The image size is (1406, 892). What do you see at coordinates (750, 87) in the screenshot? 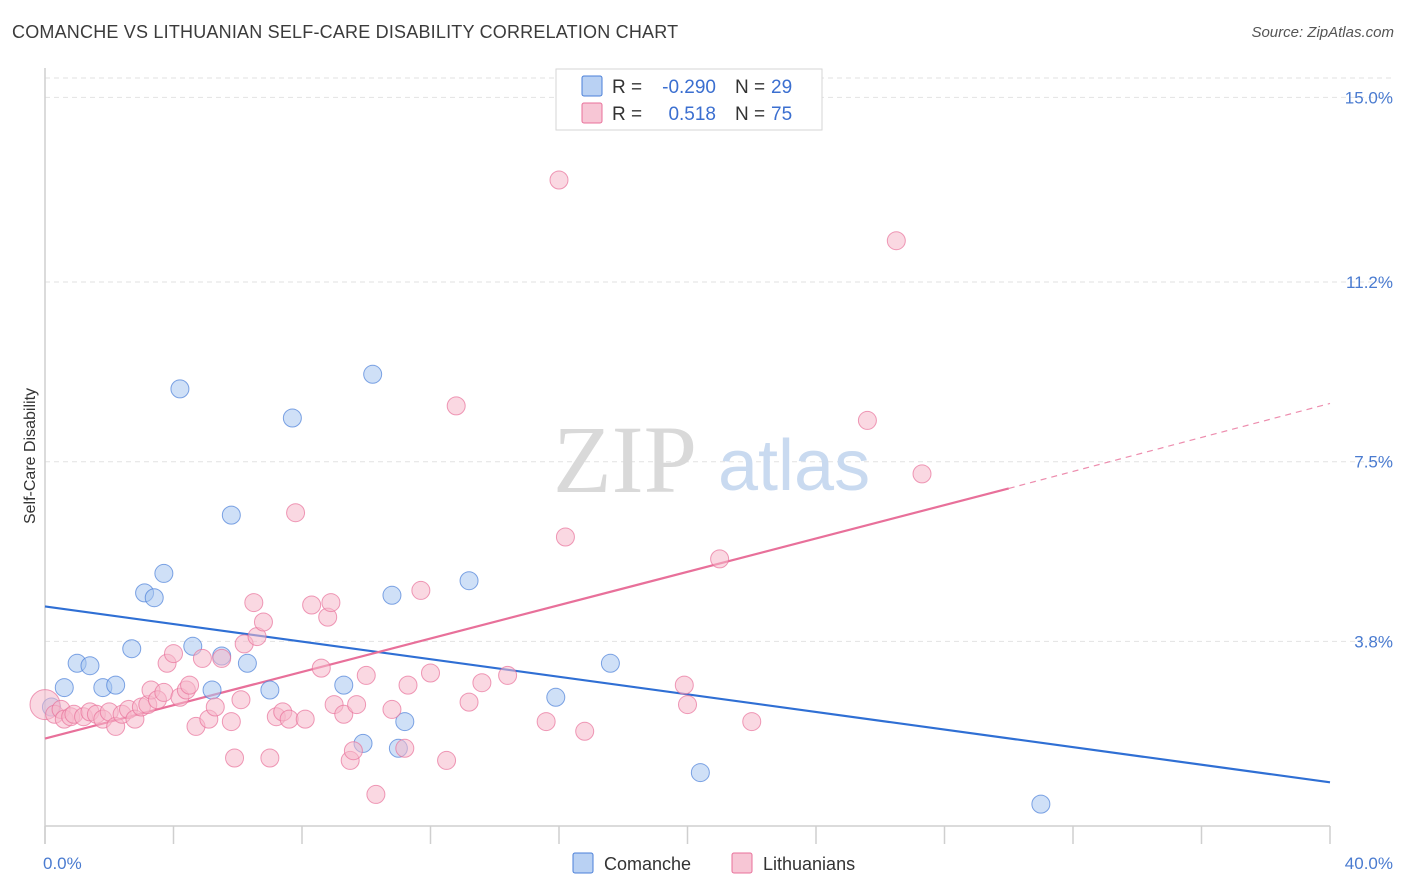
I see `legend-n-label-comanche: N =` at bounding box center [750, 87].